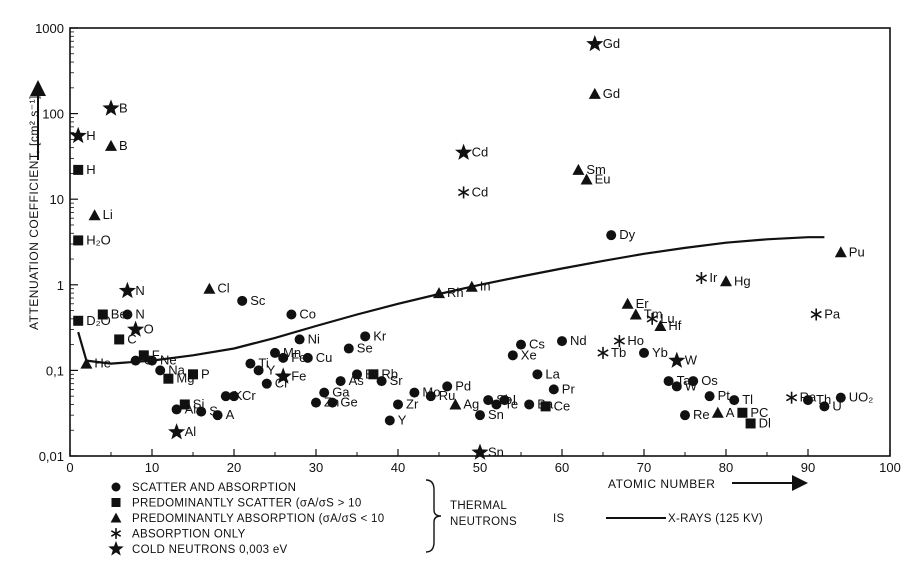 The image size is (919, 579). What do you see at coordinates (316, 467) in the screenshot?
I see `x-tick-label: 30` at bounding box center [316, 467].